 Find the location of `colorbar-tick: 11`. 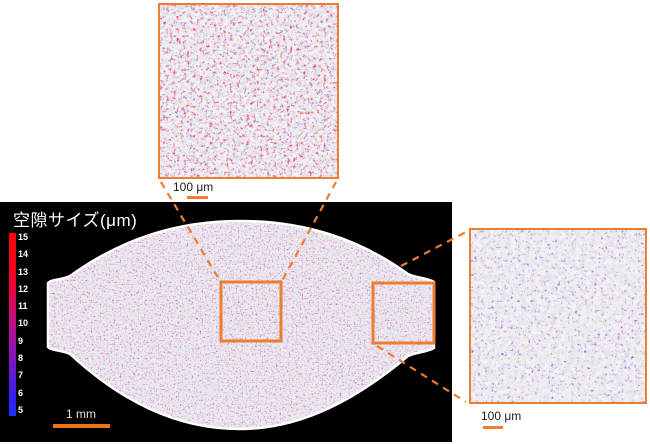

colorbar-tick: 11 is located at coordinates (23, 306).